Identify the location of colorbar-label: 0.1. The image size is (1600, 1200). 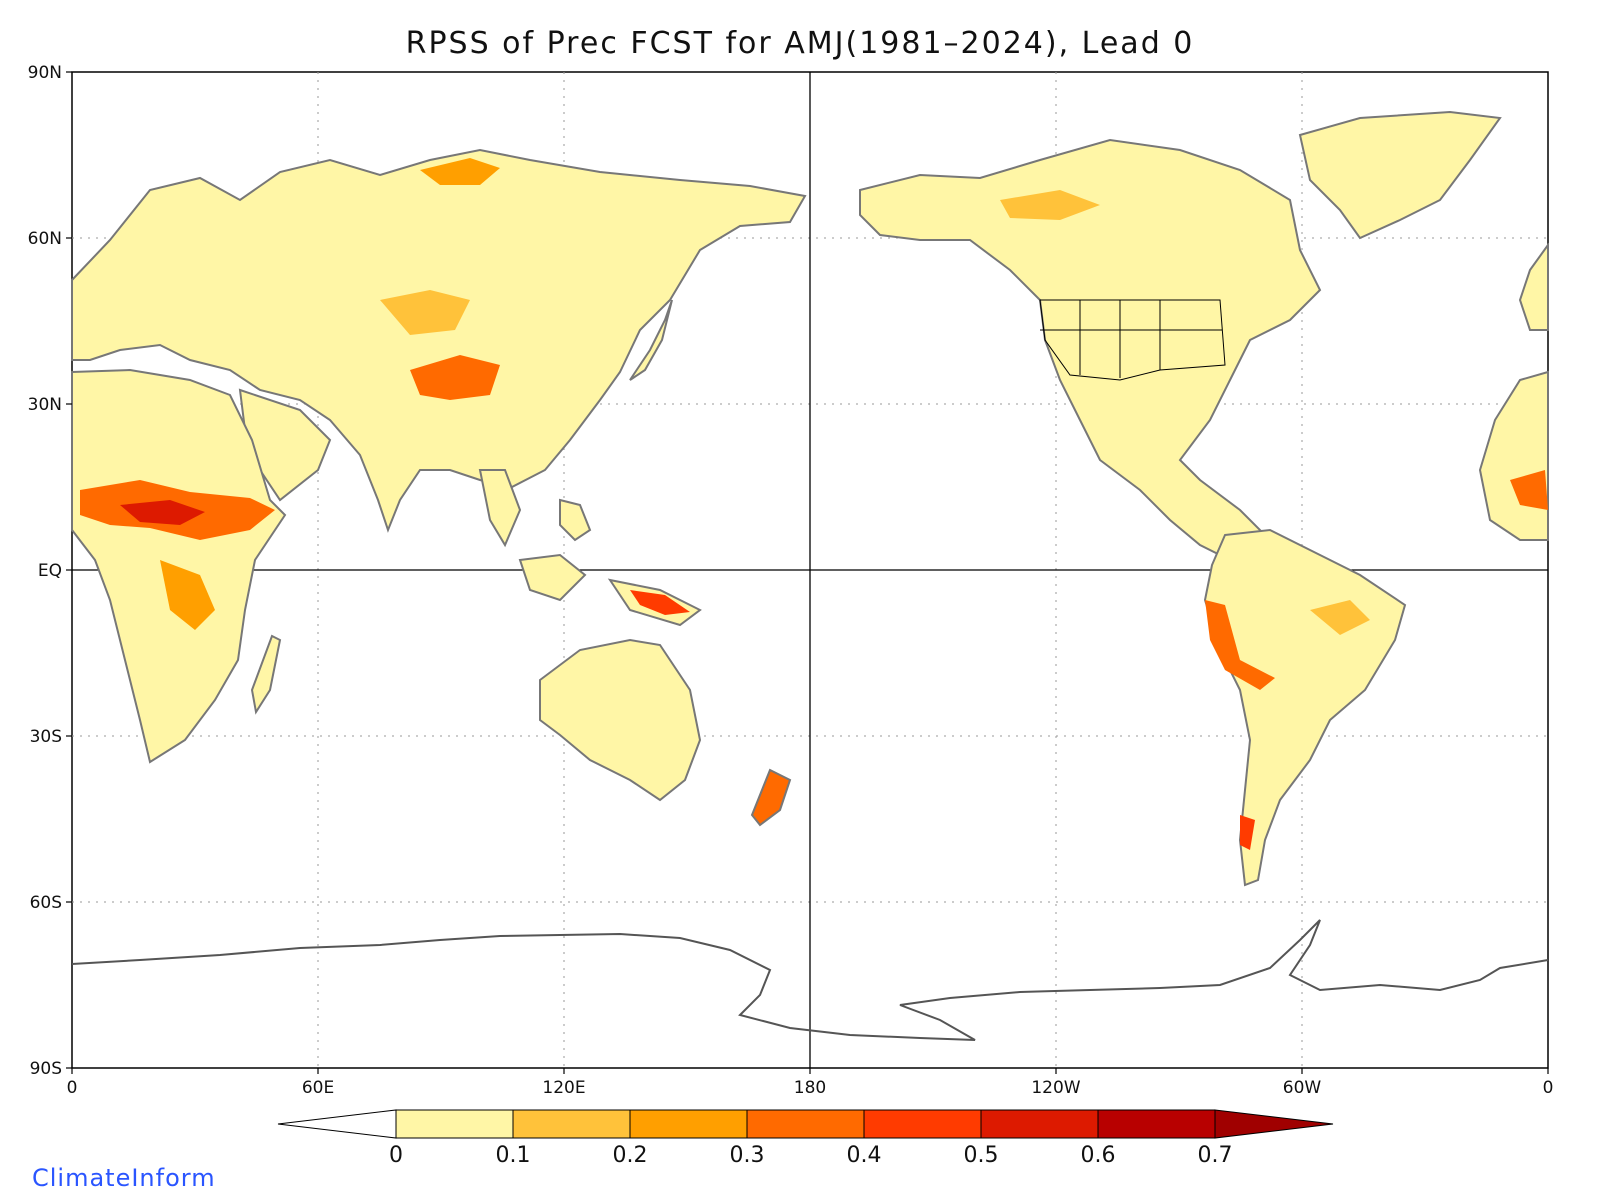
(513, 1155).